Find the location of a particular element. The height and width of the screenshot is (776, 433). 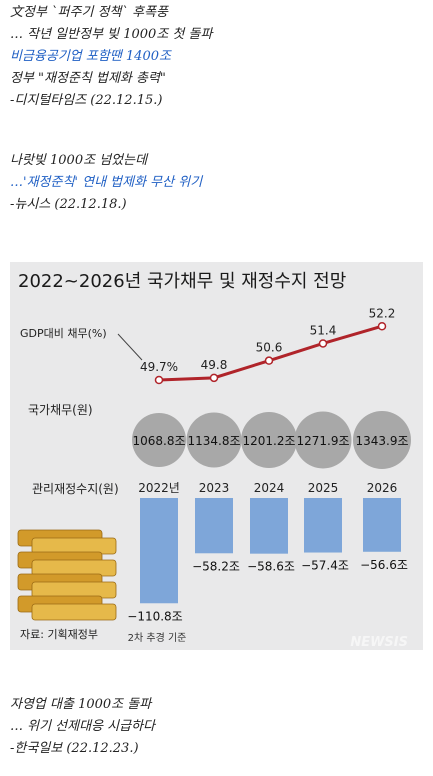

fiscal-balance-data-label: −110.8조 is located at coordinates (154, 616).